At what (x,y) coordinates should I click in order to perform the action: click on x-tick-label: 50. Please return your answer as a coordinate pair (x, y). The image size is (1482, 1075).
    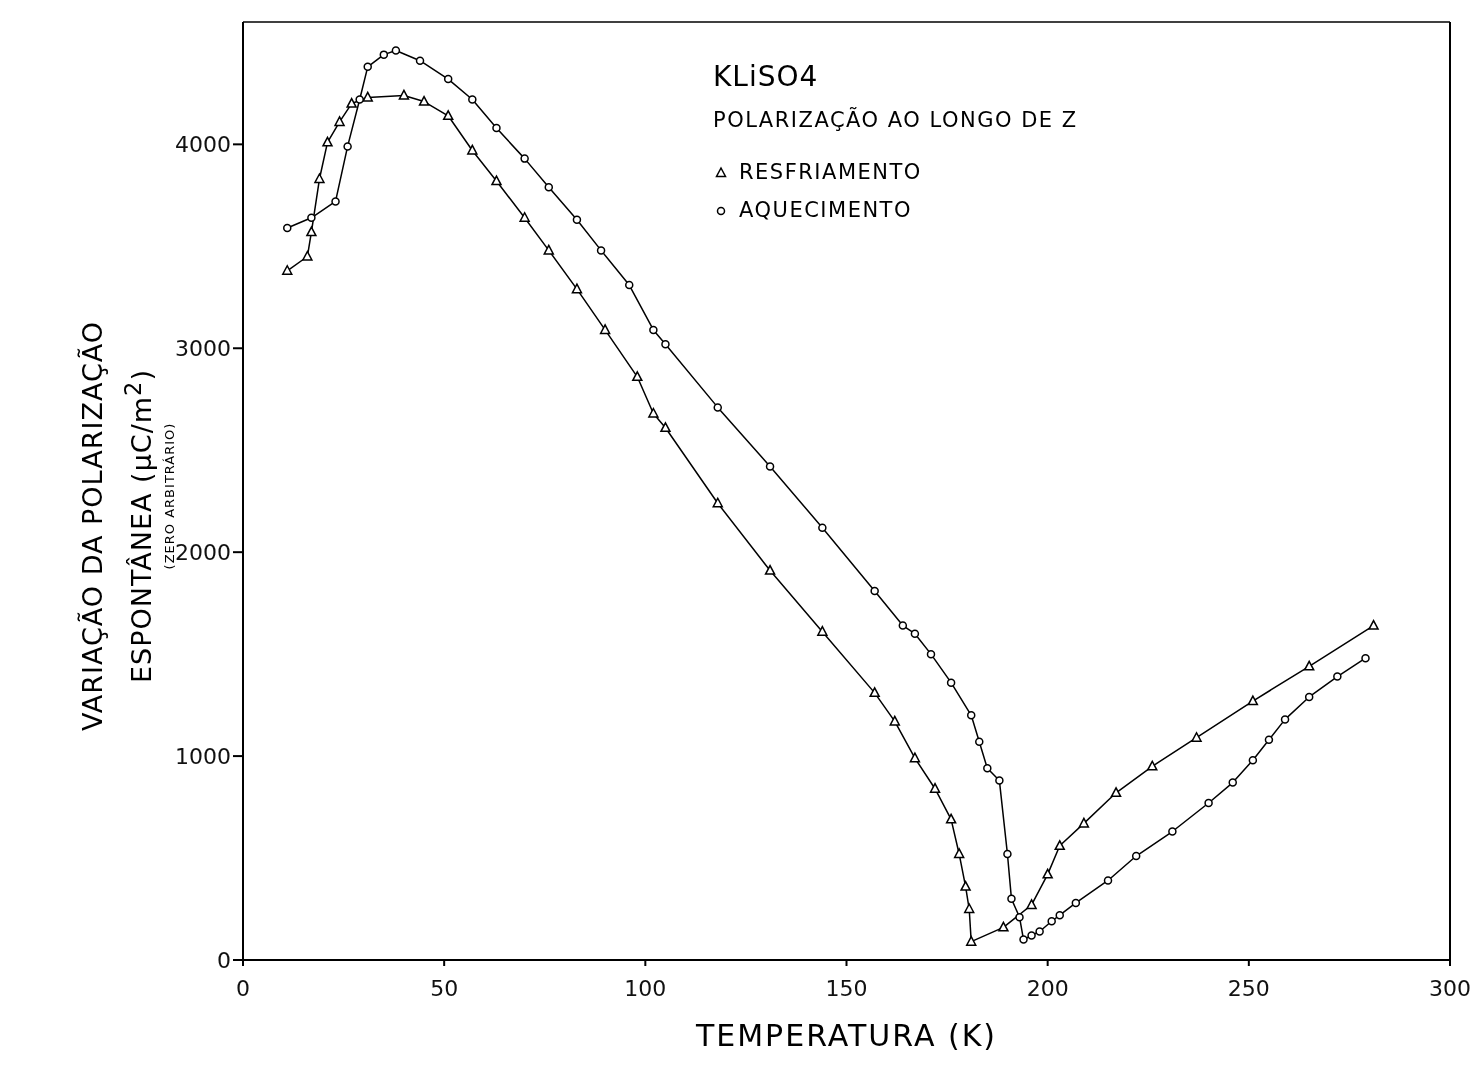
    Looking at the image, I should click on (444, 988).